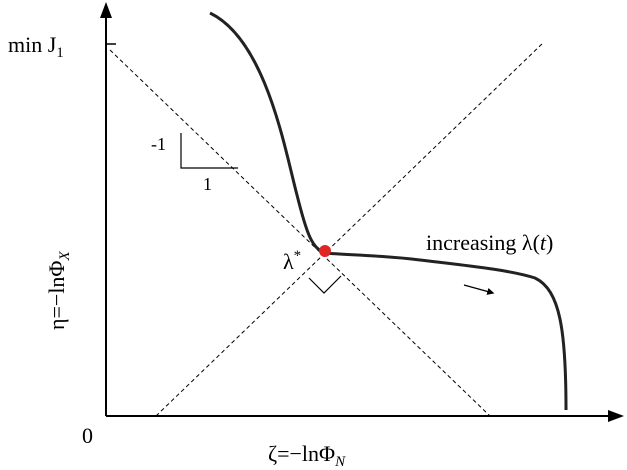 This screenshot has height=470, width=627. What do you see at coordinates (158, 144) in the screenshot?
I see `slope-rise-label: -1` at bounding box center [158, 144].